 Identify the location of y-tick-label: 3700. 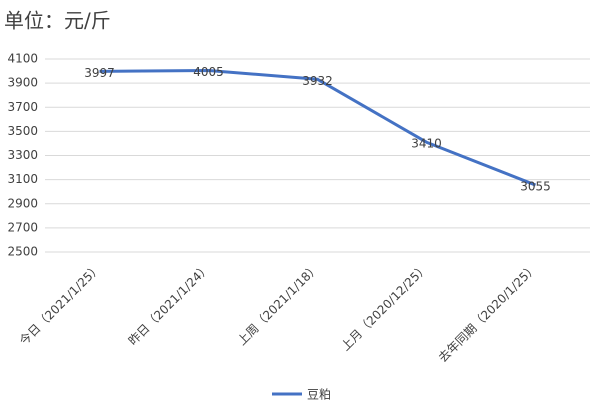
(22, 107).